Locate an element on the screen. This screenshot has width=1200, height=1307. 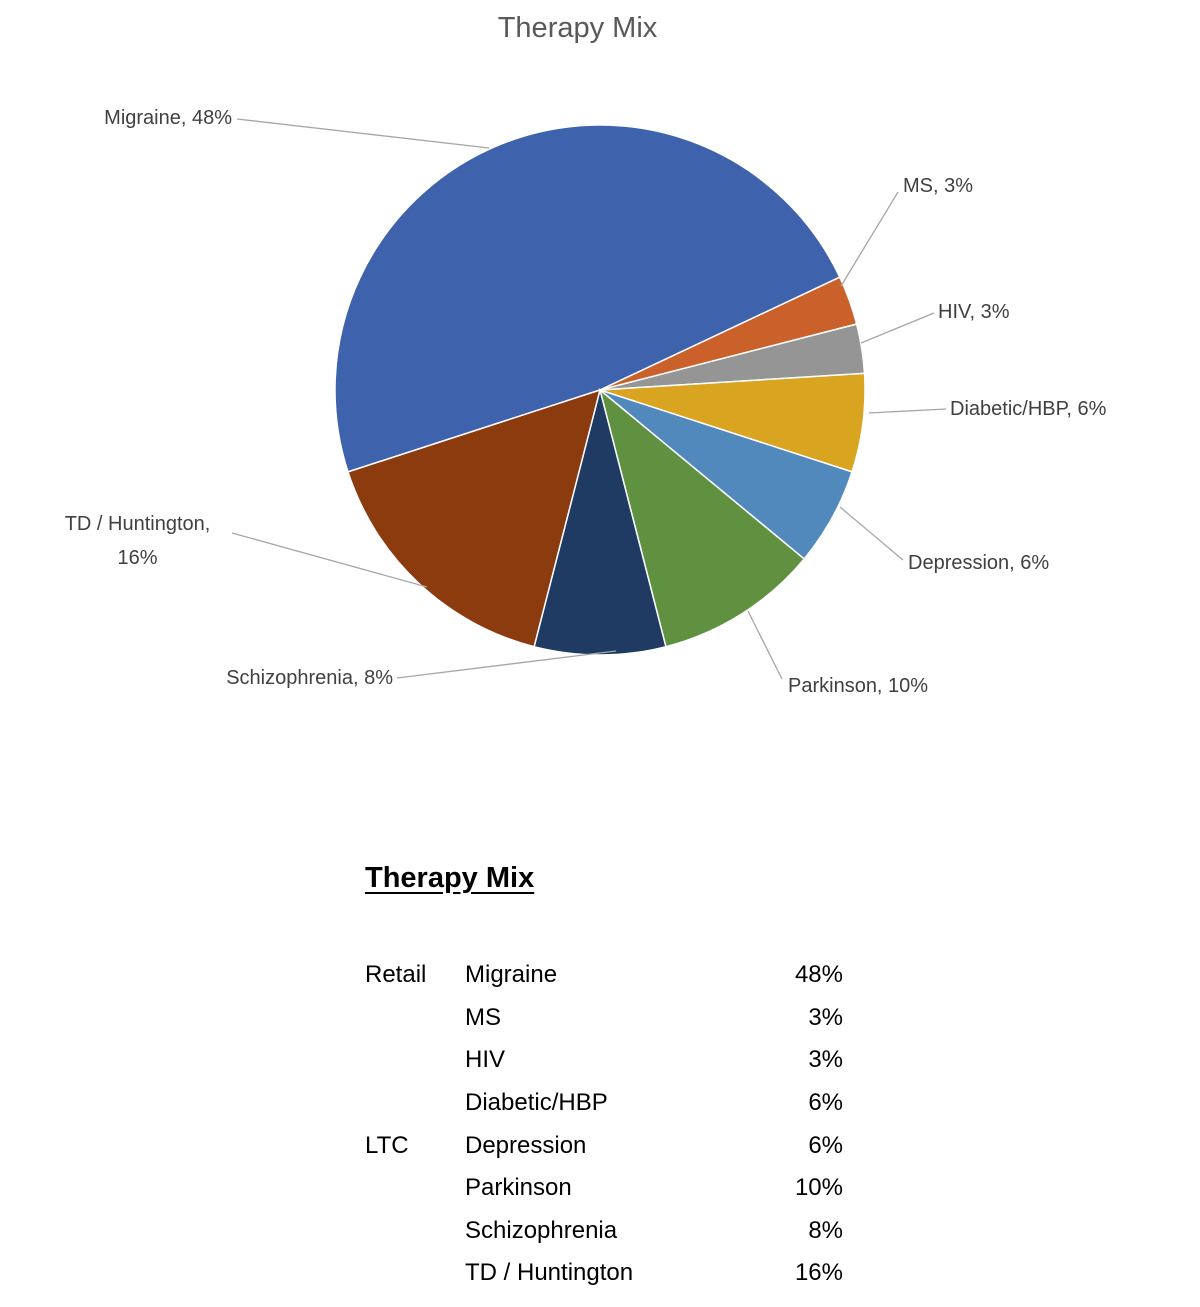
table-row: Retail Migraine 48% is located at coordinates (604, 975).